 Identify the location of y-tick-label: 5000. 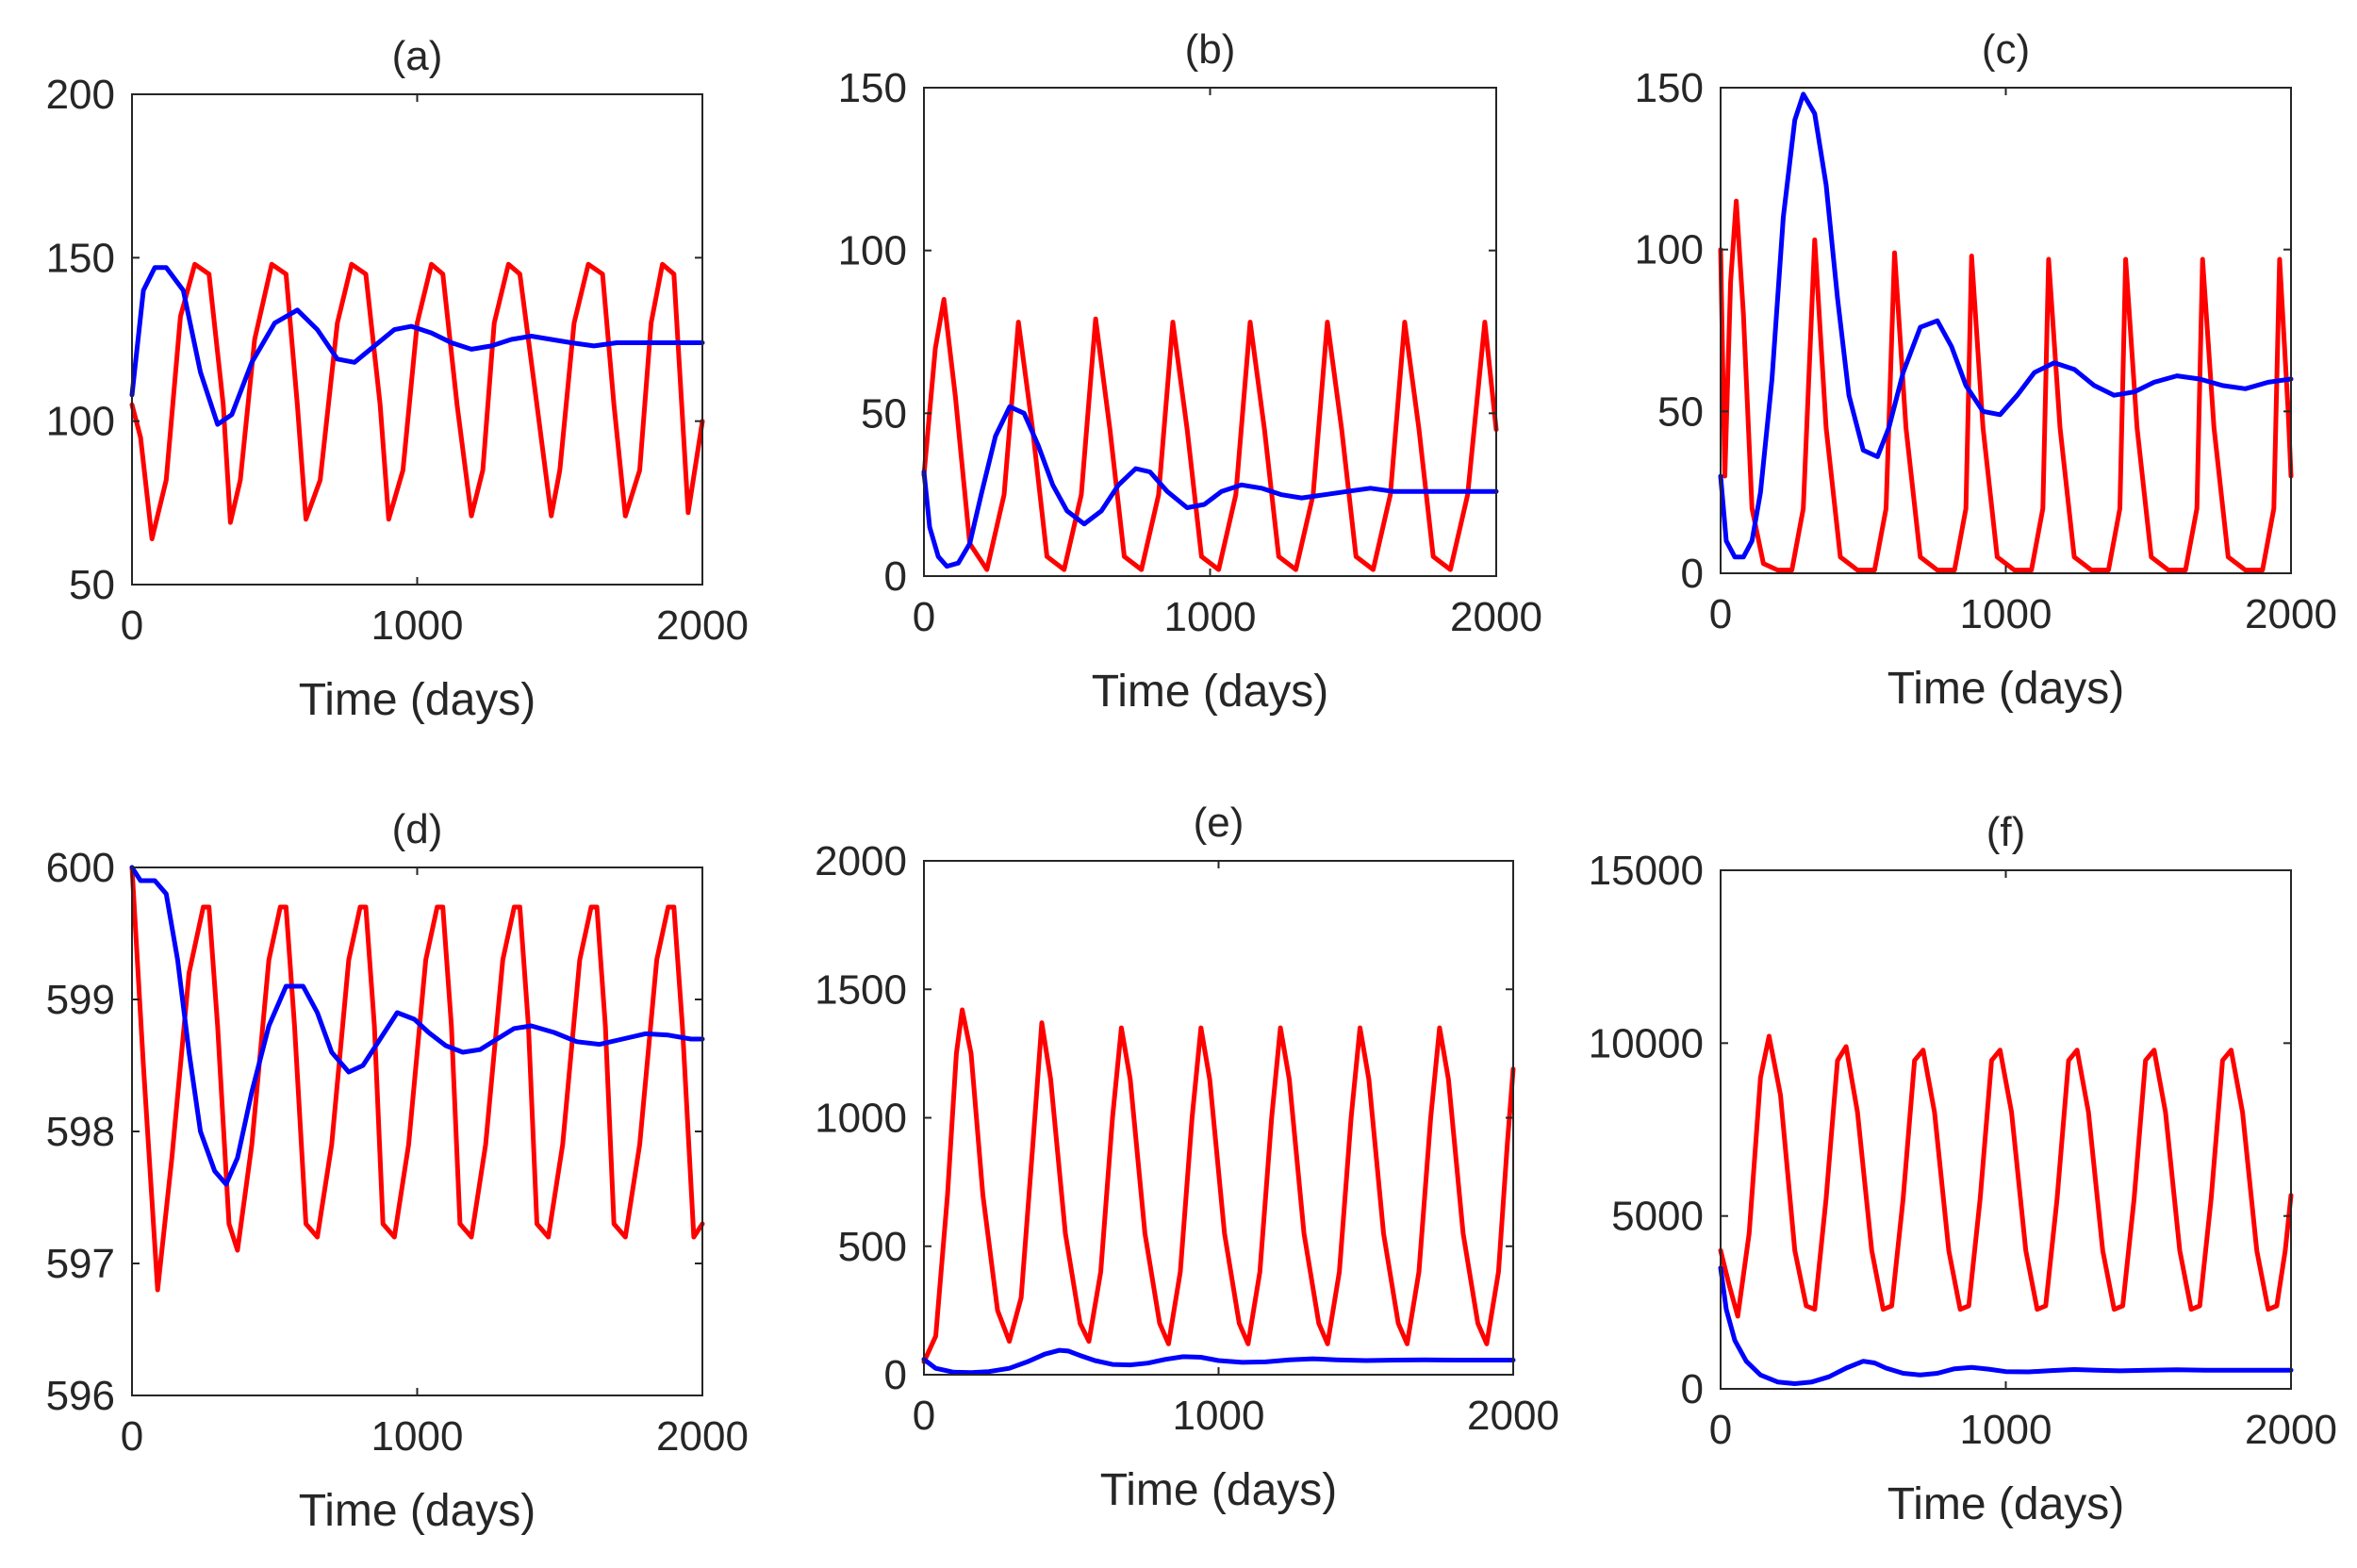
(1657, 1217).